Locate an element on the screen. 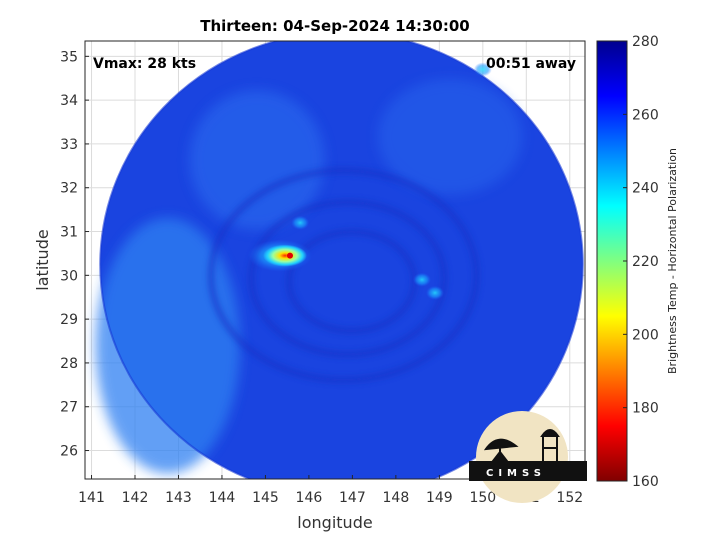 This screenshot has height=540, width=720. swath-warm-northeast is located at coordinates (450, 136).